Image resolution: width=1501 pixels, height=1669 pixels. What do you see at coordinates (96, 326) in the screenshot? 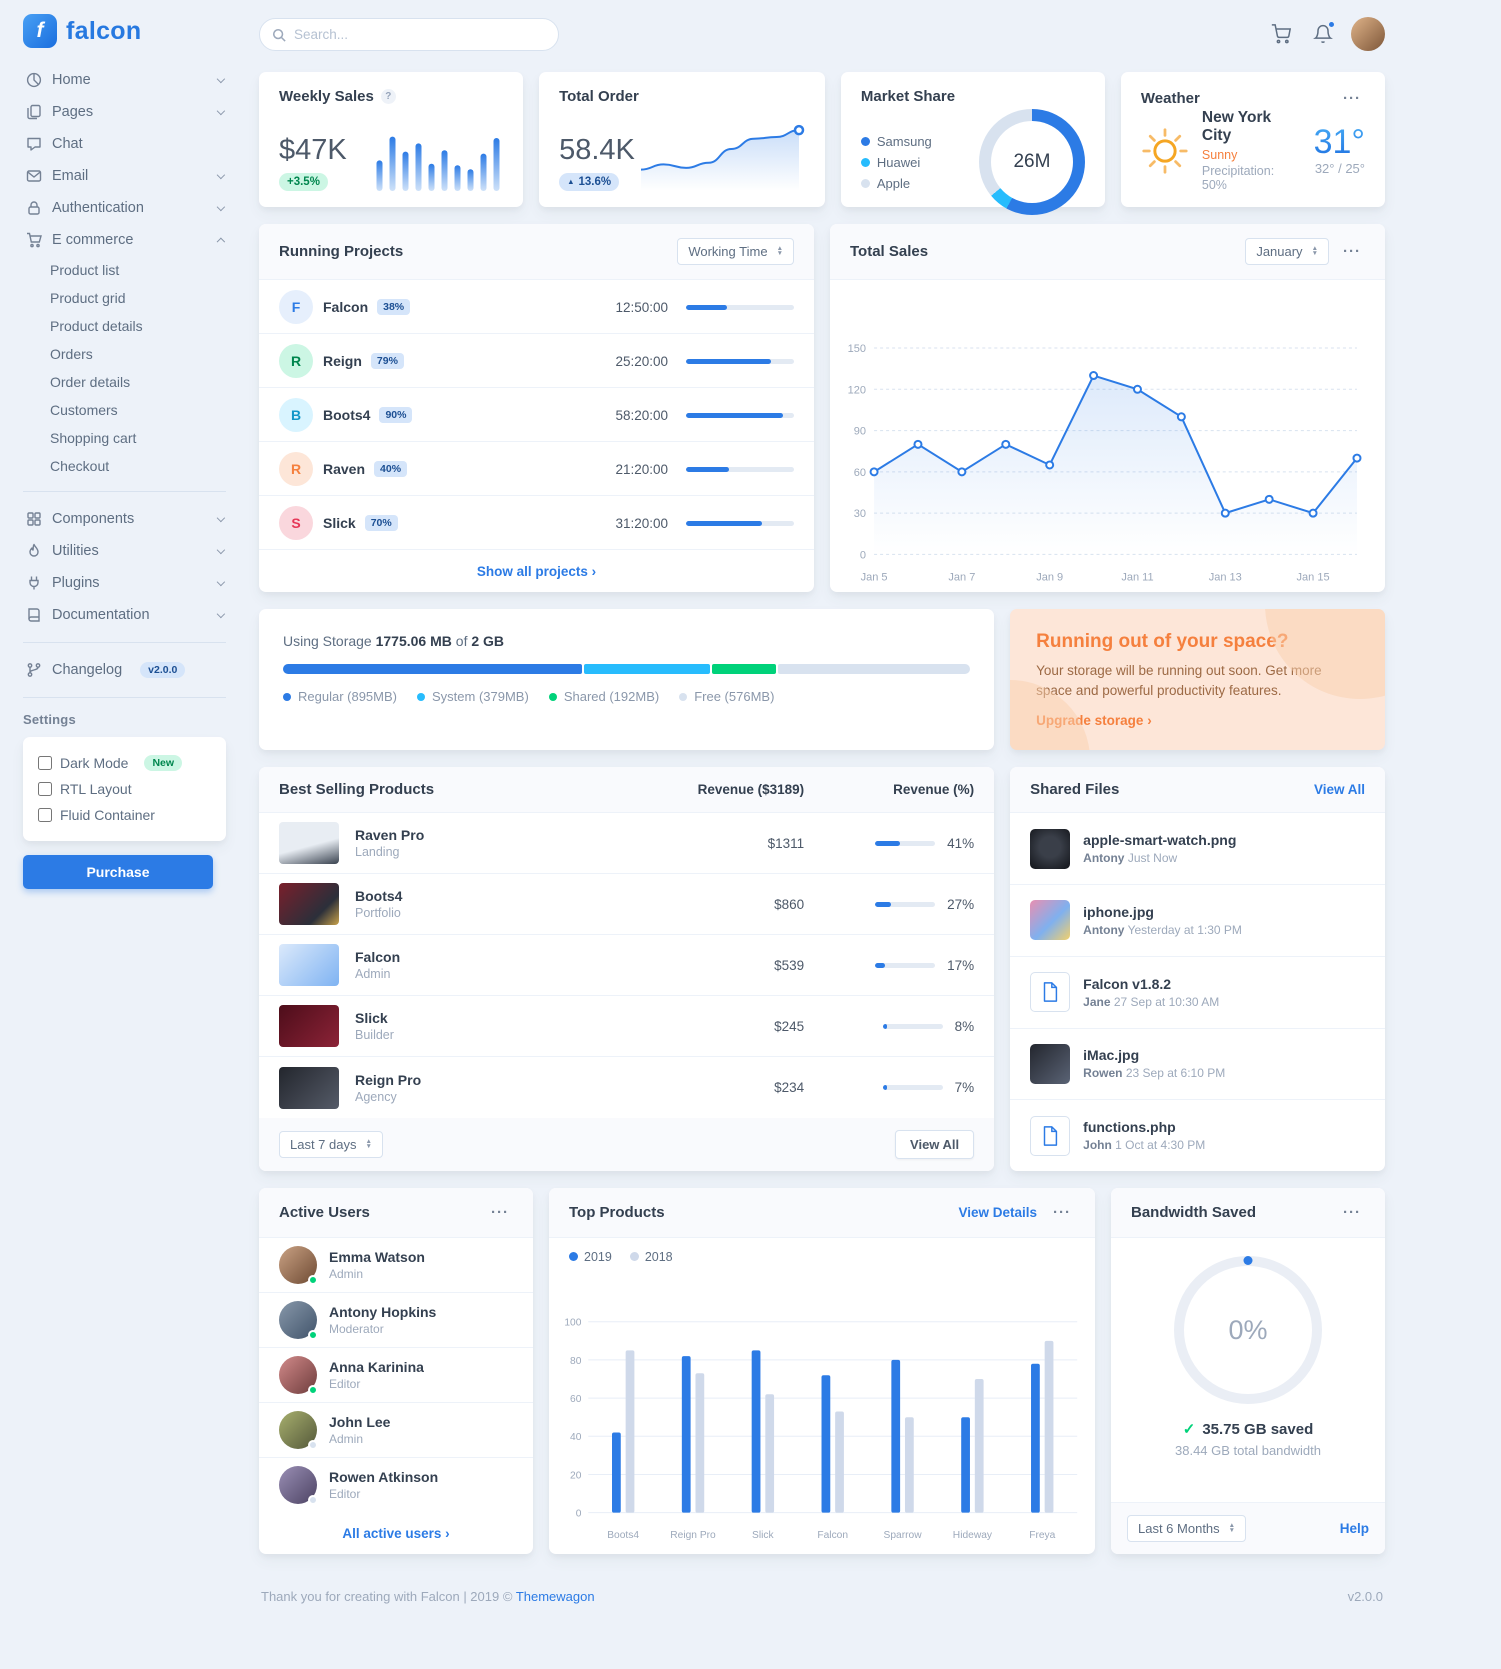
I see `sidebar-item-product-details: Product details` at bounding box center [96, 326].